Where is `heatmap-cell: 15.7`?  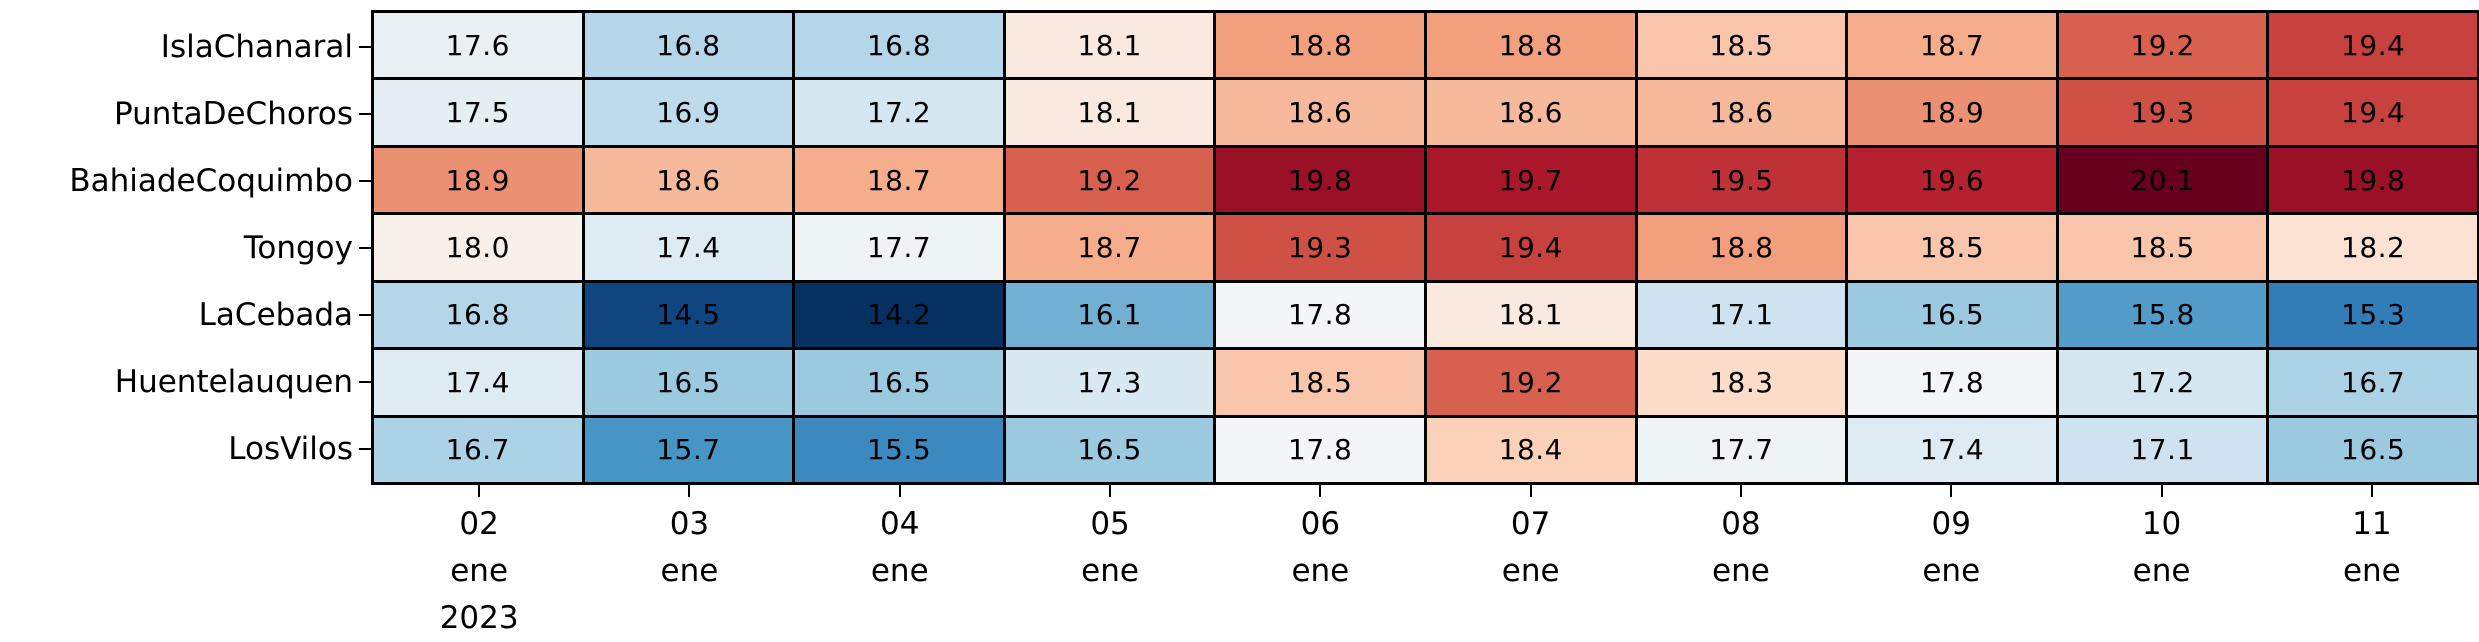
heatmap-cell: 15.7 is located at coordinates (688, 449).